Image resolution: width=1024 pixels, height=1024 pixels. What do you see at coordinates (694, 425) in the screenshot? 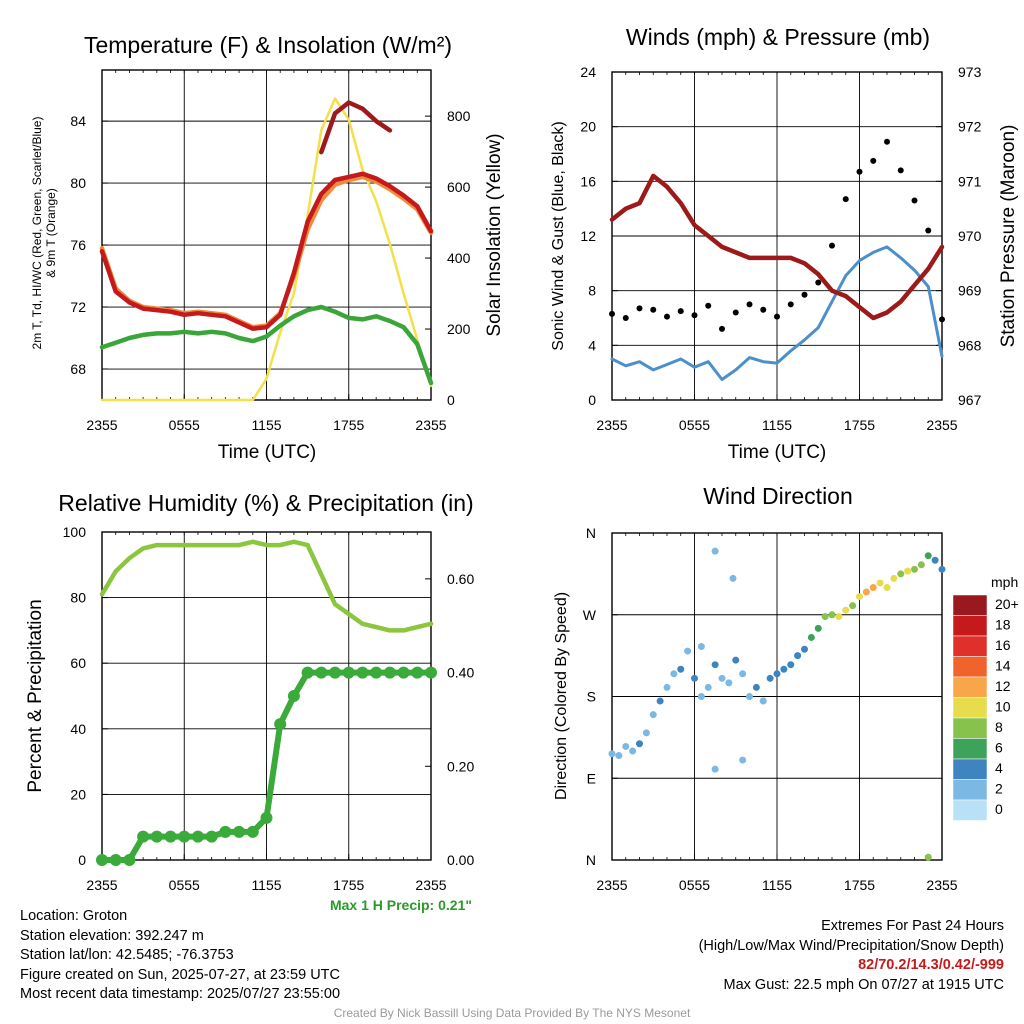
I see `wind-x-tick-label: 0555` at bounding box center [694, 425].